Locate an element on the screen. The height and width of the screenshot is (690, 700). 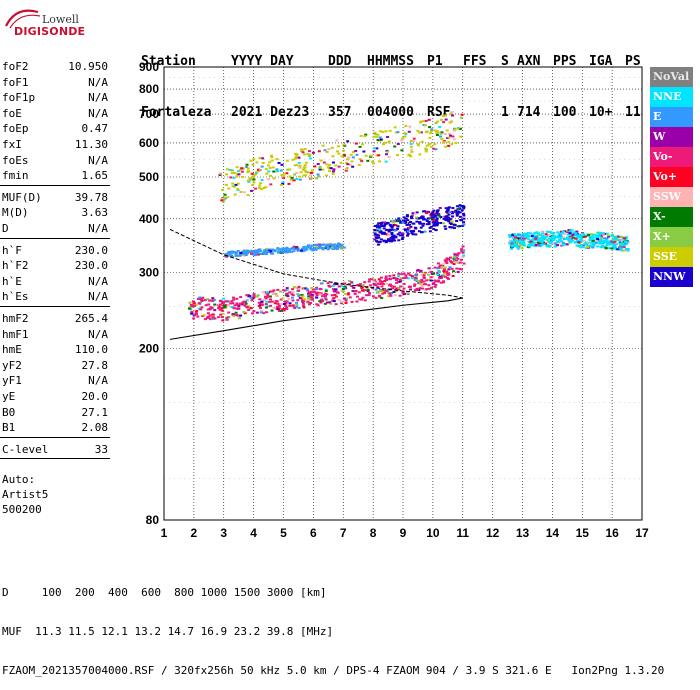
profile-lower-curve is located at coordinates (316, 318).